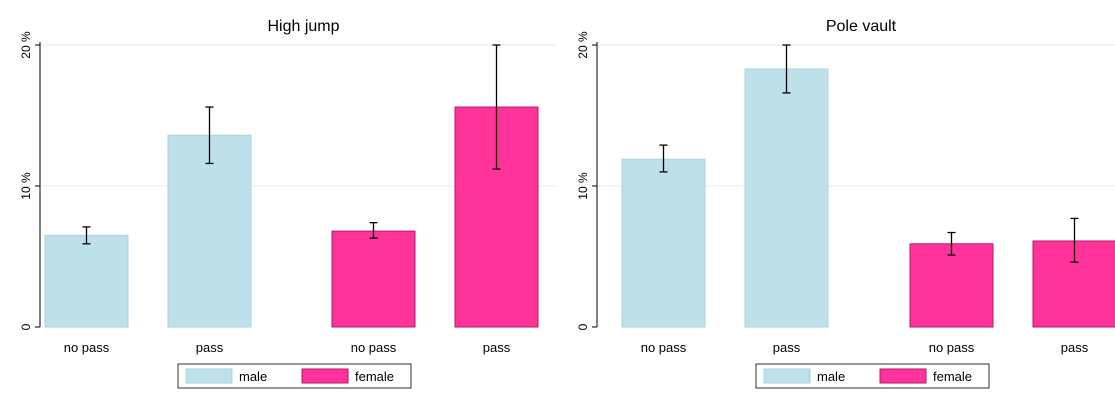 The image size is (1115, 395). Describe the element at coordinates (831, 376) in the screenshot. I see `panel-2-legend-label-male: male` at that location.